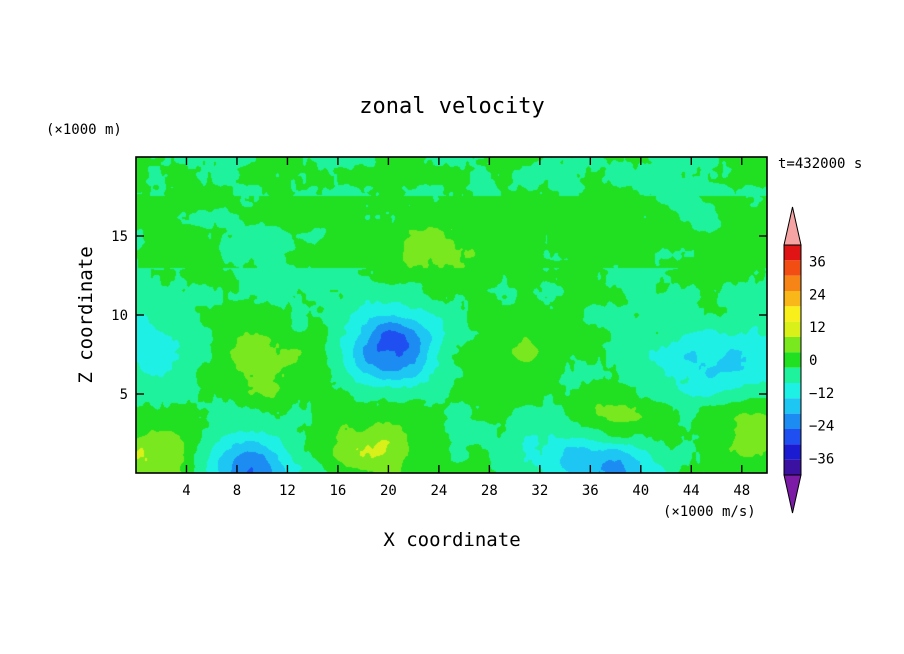  I want to click on y-tick-label: 10, so click(119, 316).